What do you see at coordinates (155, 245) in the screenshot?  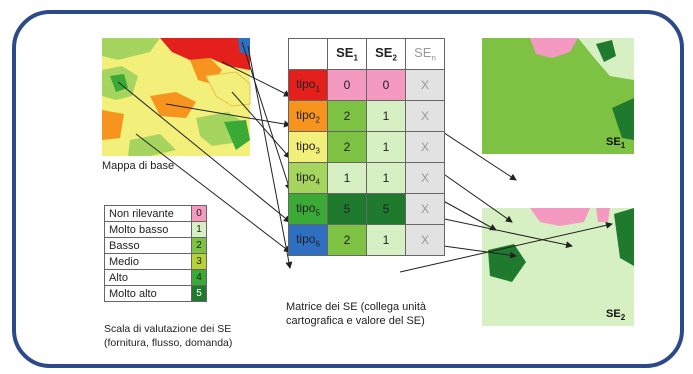 I see `legend-row: Basso 2` at bounding box center [155, 245].